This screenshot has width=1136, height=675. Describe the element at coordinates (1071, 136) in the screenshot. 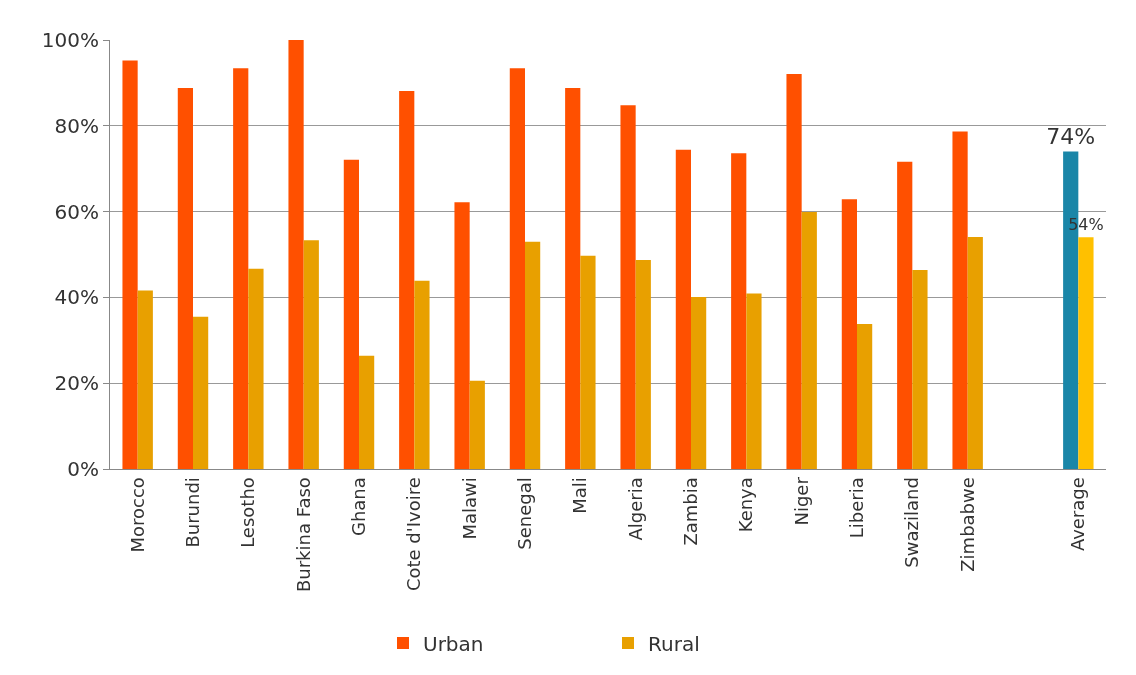

I see `data-label: 74%` at that location.